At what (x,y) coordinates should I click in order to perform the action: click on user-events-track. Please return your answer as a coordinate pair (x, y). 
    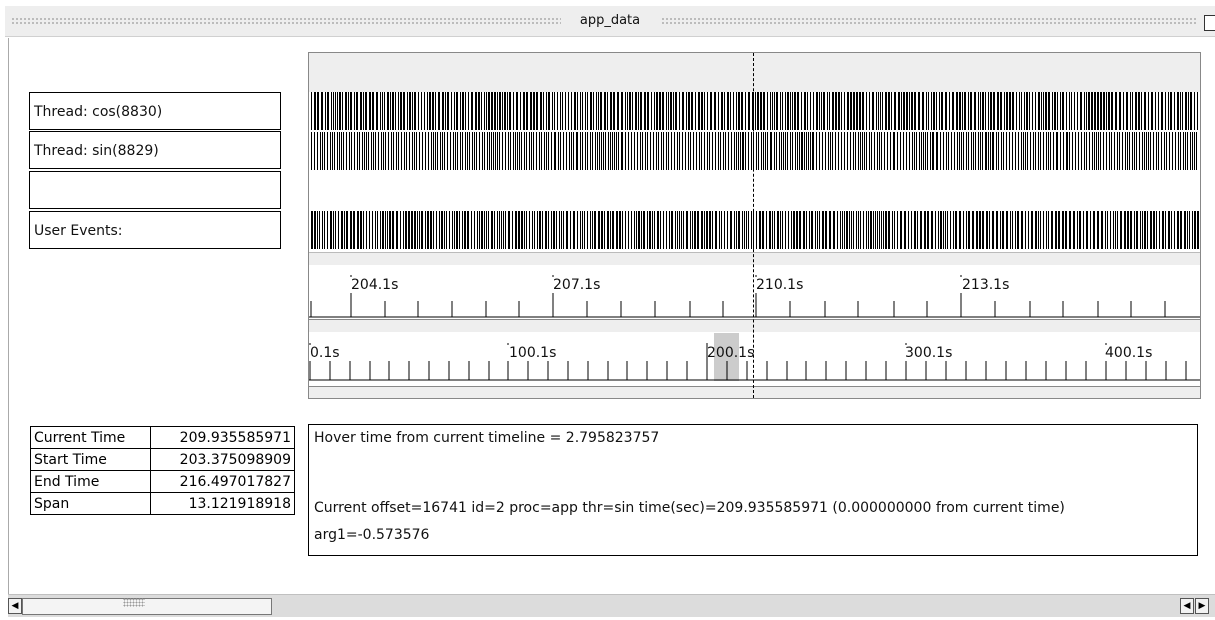
    Looking at the image, I should click on (754, 230).